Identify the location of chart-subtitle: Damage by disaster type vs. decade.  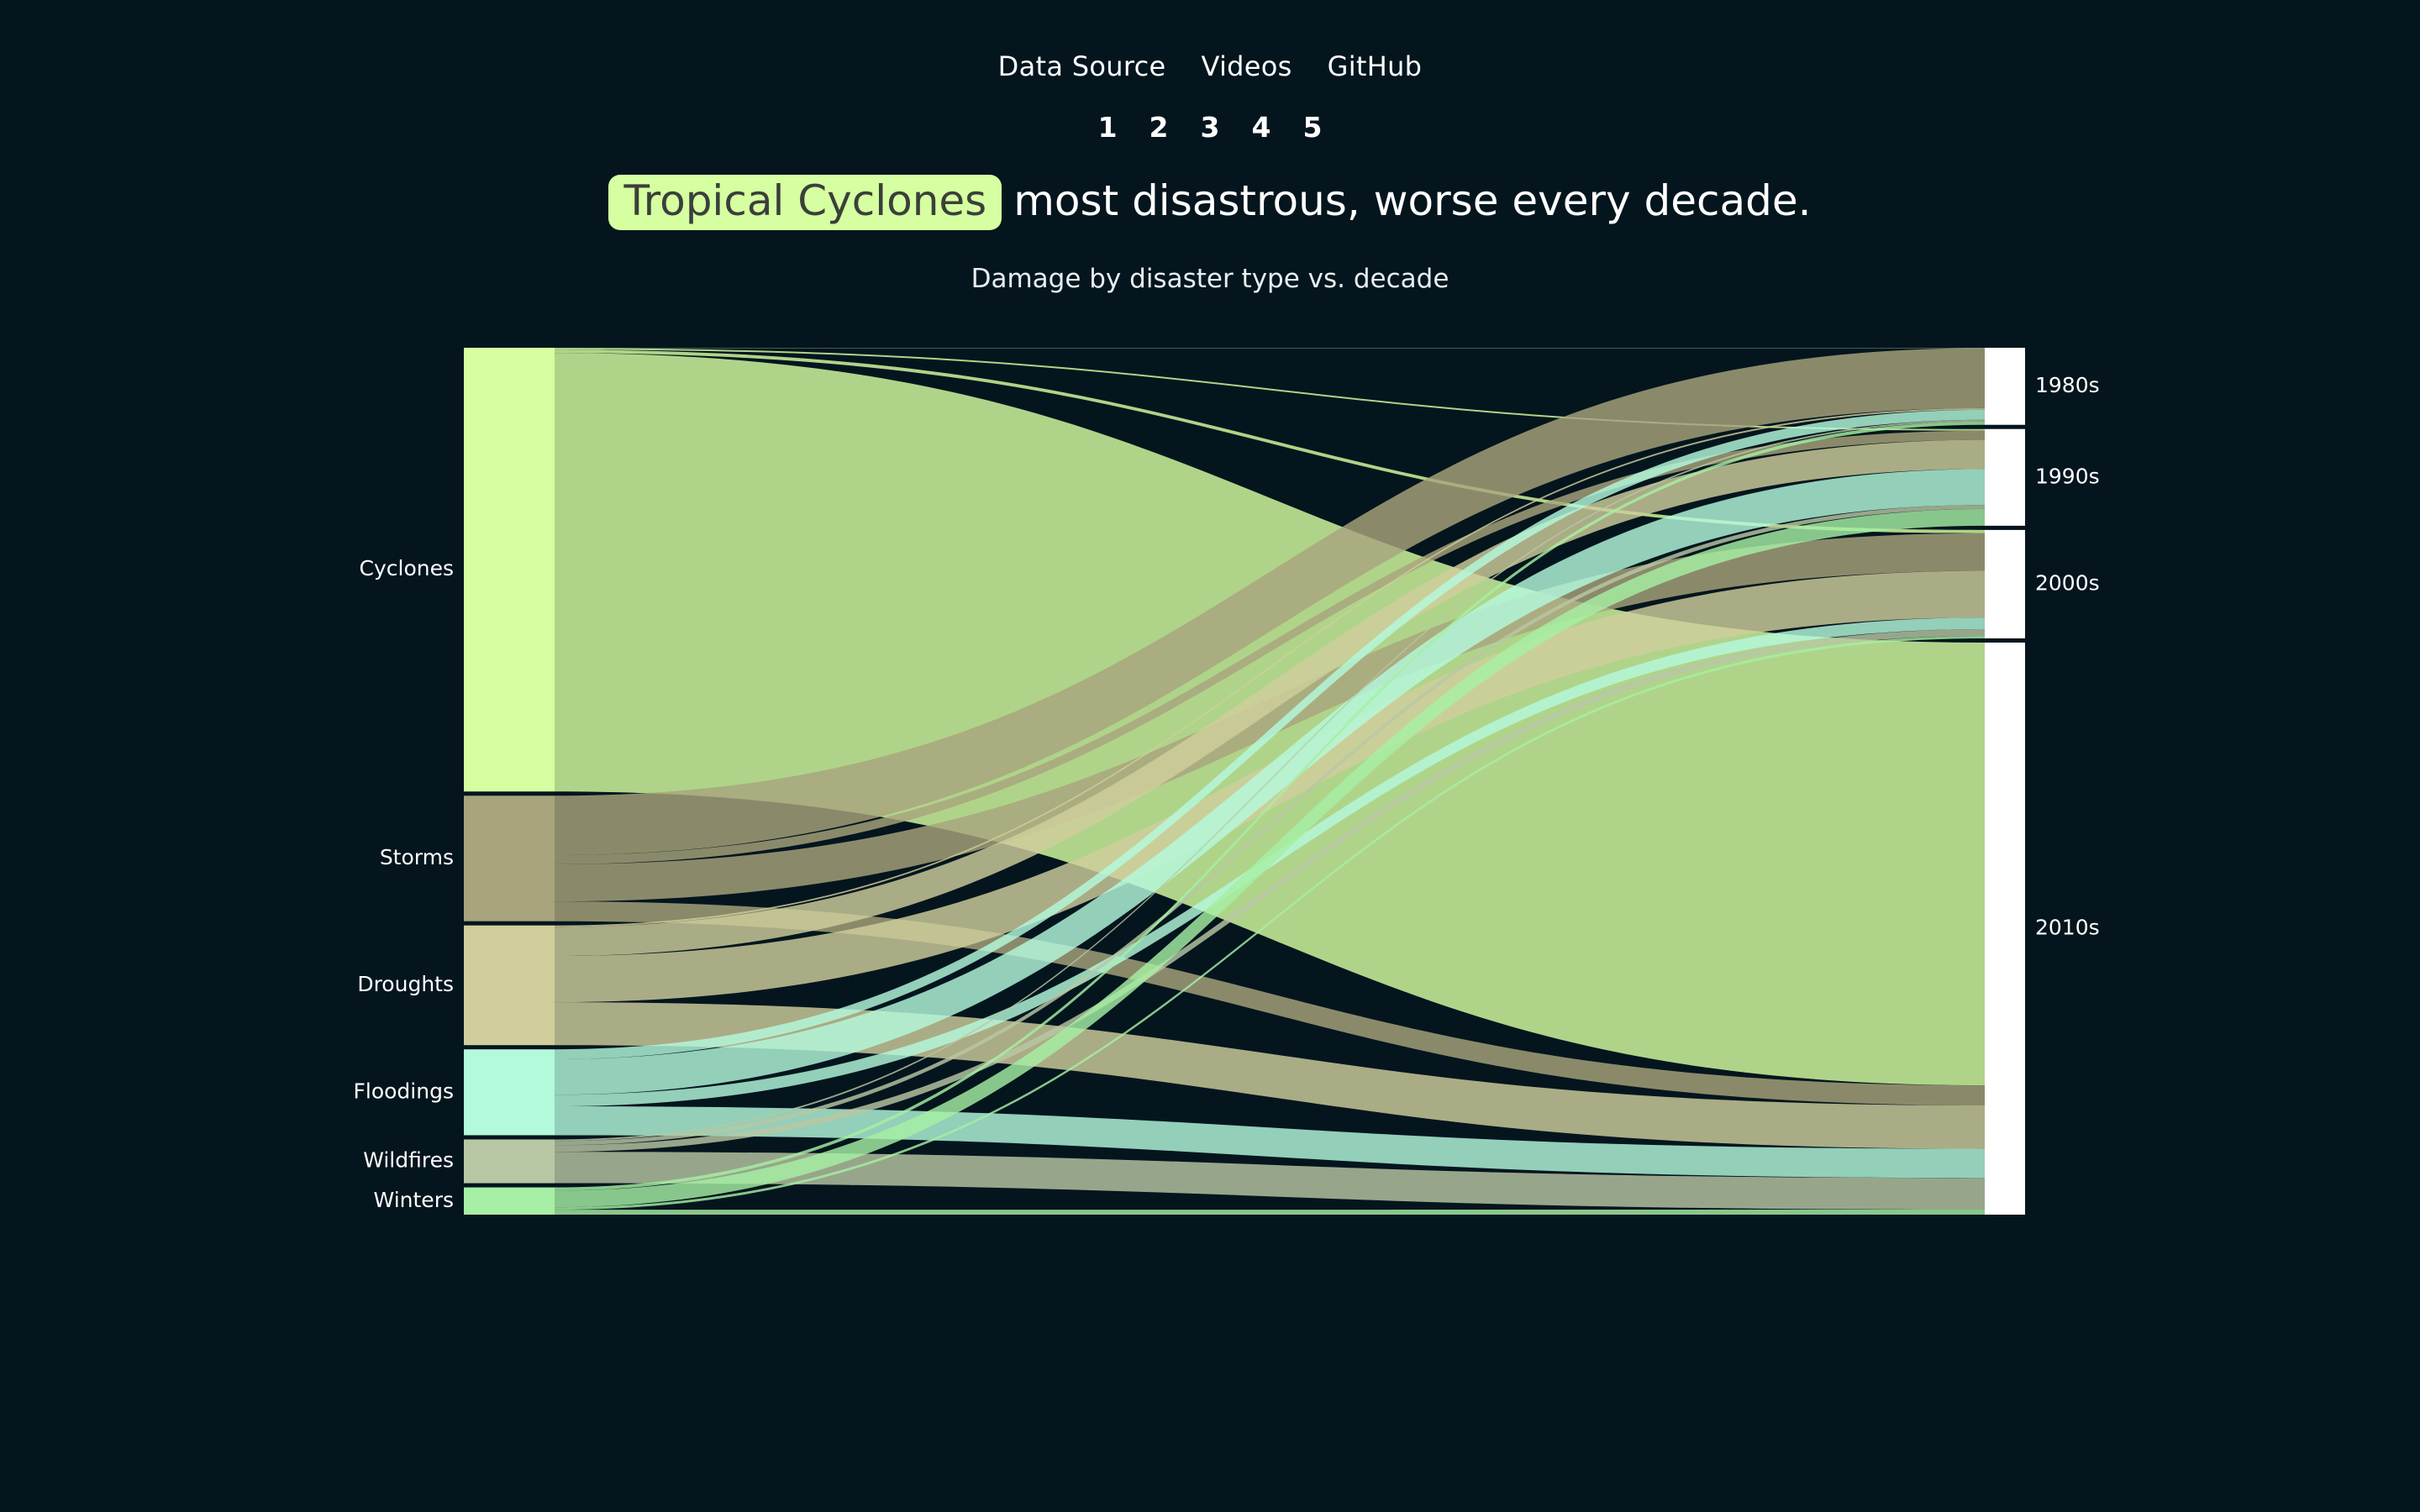
(1210, 279).